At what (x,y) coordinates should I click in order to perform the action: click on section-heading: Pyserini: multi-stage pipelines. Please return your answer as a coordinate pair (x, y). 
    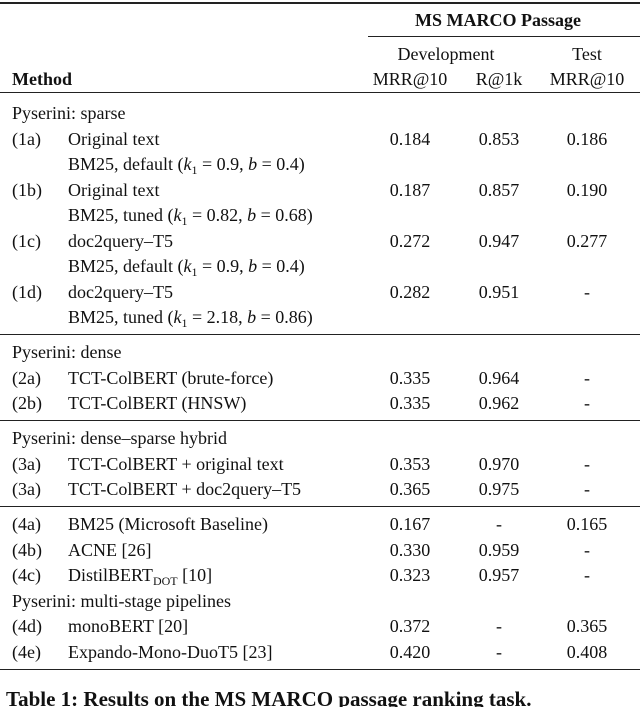
    Looking at the image, I should click on (121, 600).